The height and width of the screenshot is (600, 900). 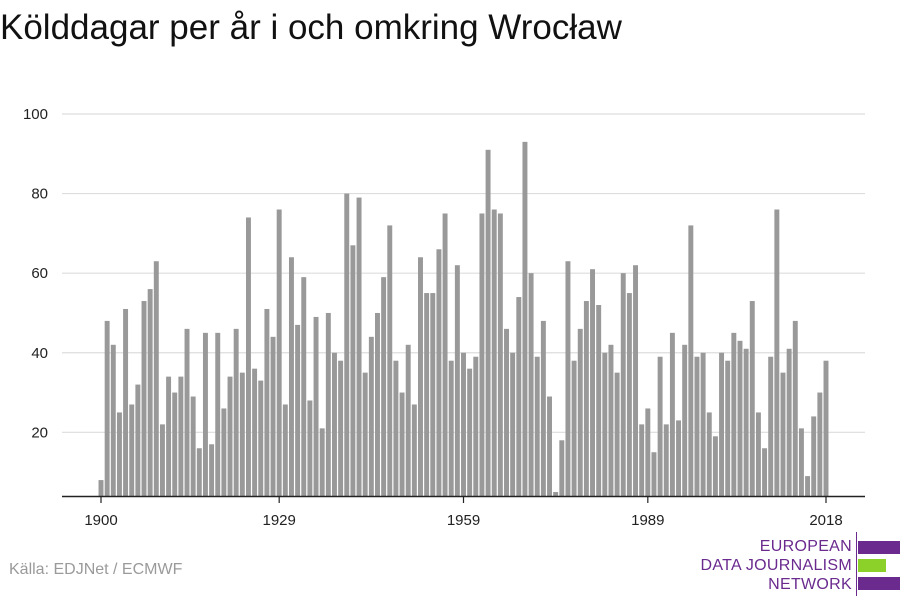 What do you see at coordinates (39, 273) in the screenshot?
I see `y-tick-label: 60` at bounding box center [39, 273].